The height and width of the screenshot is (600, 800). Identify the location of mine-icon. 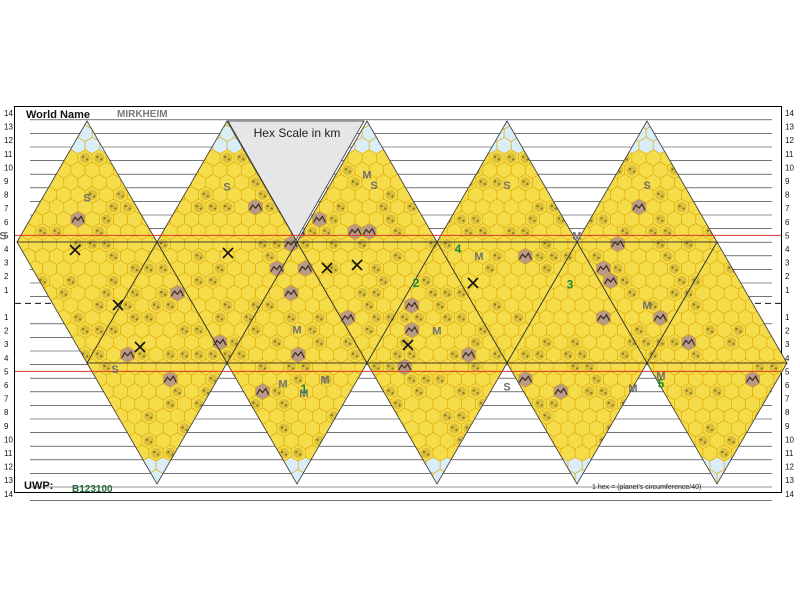
(118, 305).